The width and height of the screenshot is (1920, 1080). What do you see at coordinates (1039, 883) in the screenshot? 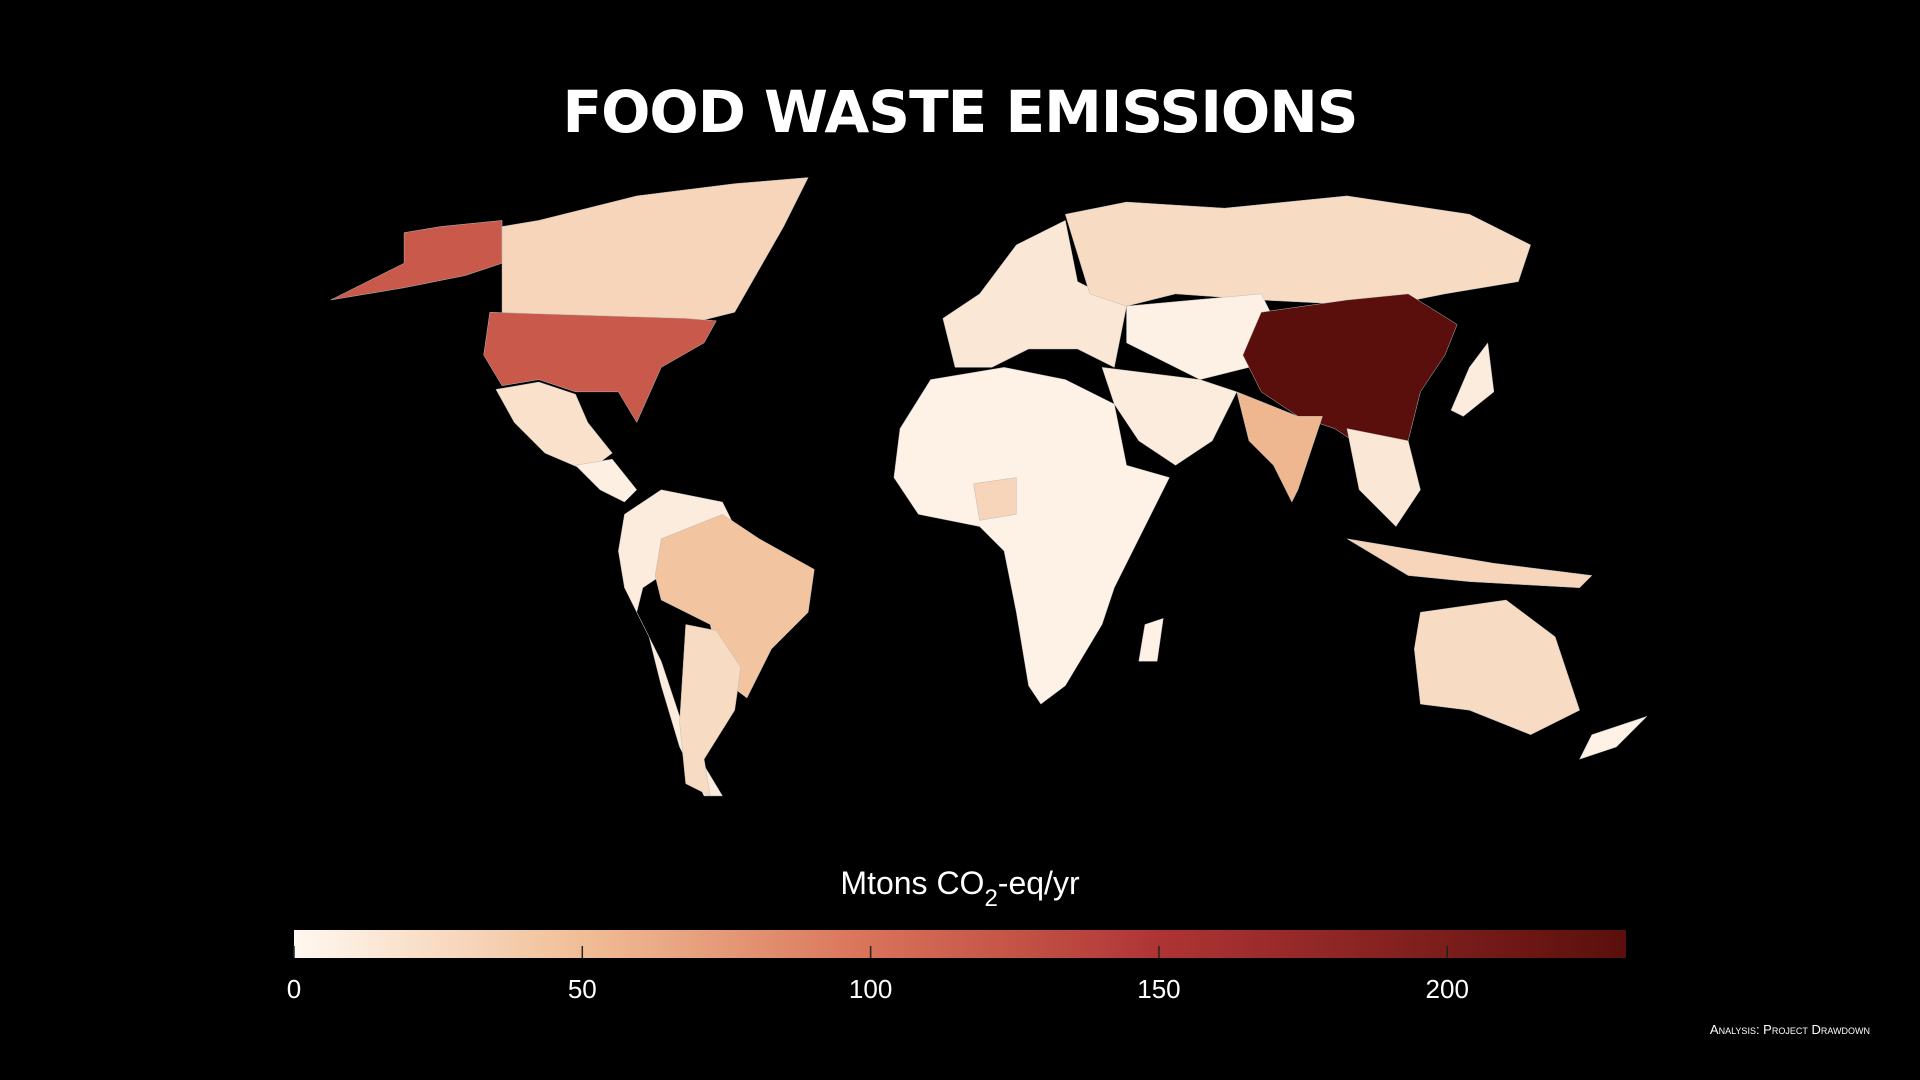
I see `label-text: -eq/yr` at bounding box center [1039, 883].